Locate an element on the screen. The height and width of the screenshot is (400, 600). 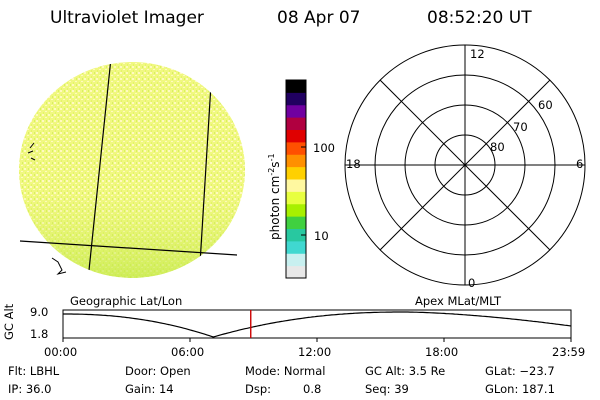
polar-label-18: 18 is located at coordinates (353, 164).